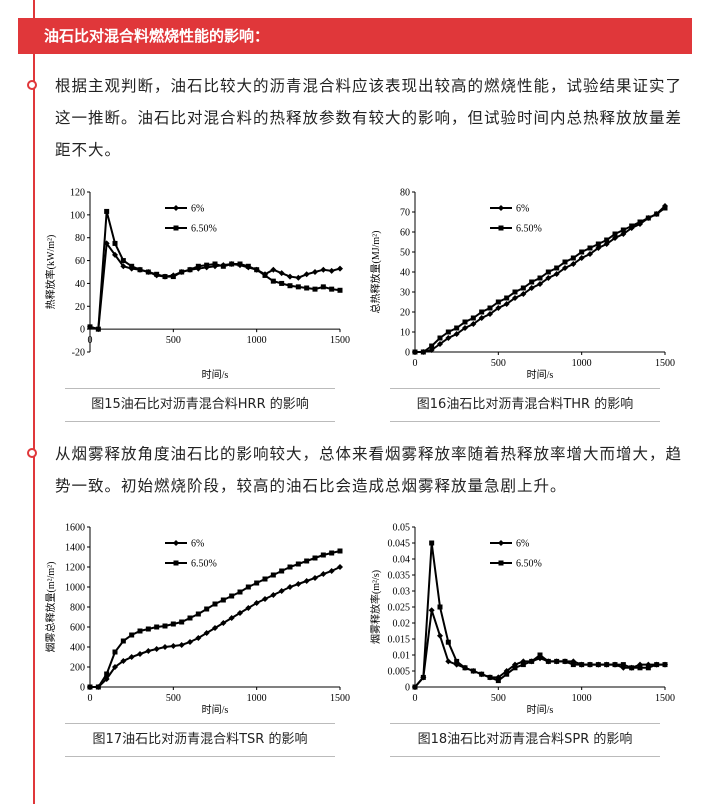  Describe the element at coordinates (340, 340) in the screenshot. I see `x-tick-label: 1500` at that location.